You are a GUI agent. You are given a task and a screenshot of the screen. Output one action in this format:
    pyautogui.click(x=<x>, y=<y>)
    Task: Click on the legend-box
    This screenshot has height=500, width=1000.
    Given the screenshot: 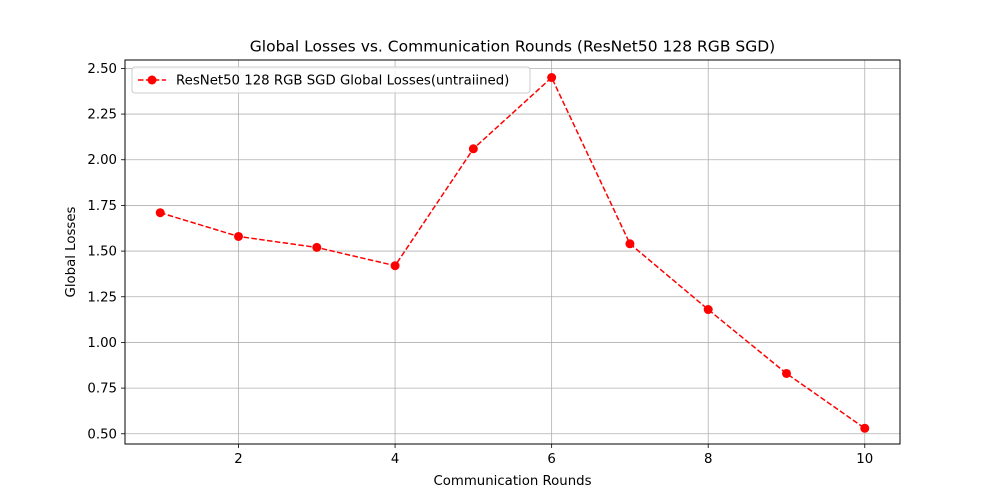 What is the action you would take?
    pyautogui.click(x=331, y=80)
    